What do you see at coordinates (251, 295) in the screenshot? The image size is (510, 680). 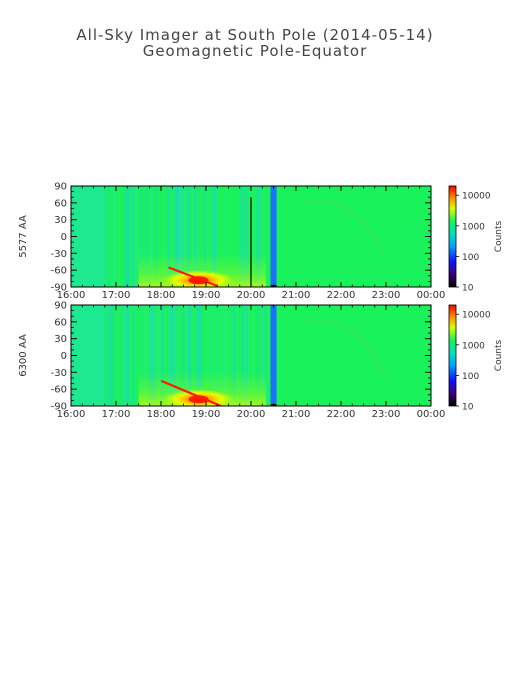 I see `x-tick-label: 20:00` at bounding box center [251, 295].